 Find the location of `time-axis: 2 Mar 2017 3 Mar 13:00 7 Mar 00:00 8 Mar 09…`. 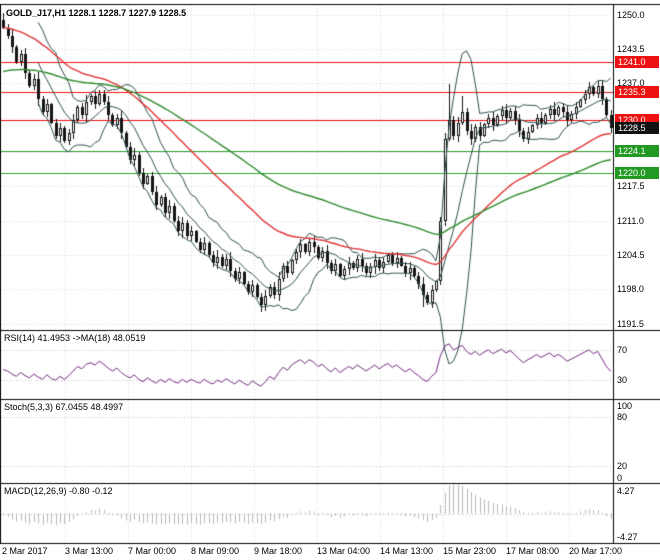

time-axis: 2 Mar 2017 3 Mar 13:00 7 Mar 00:00 8 Mar 09… is located at coordinates (330, 551).